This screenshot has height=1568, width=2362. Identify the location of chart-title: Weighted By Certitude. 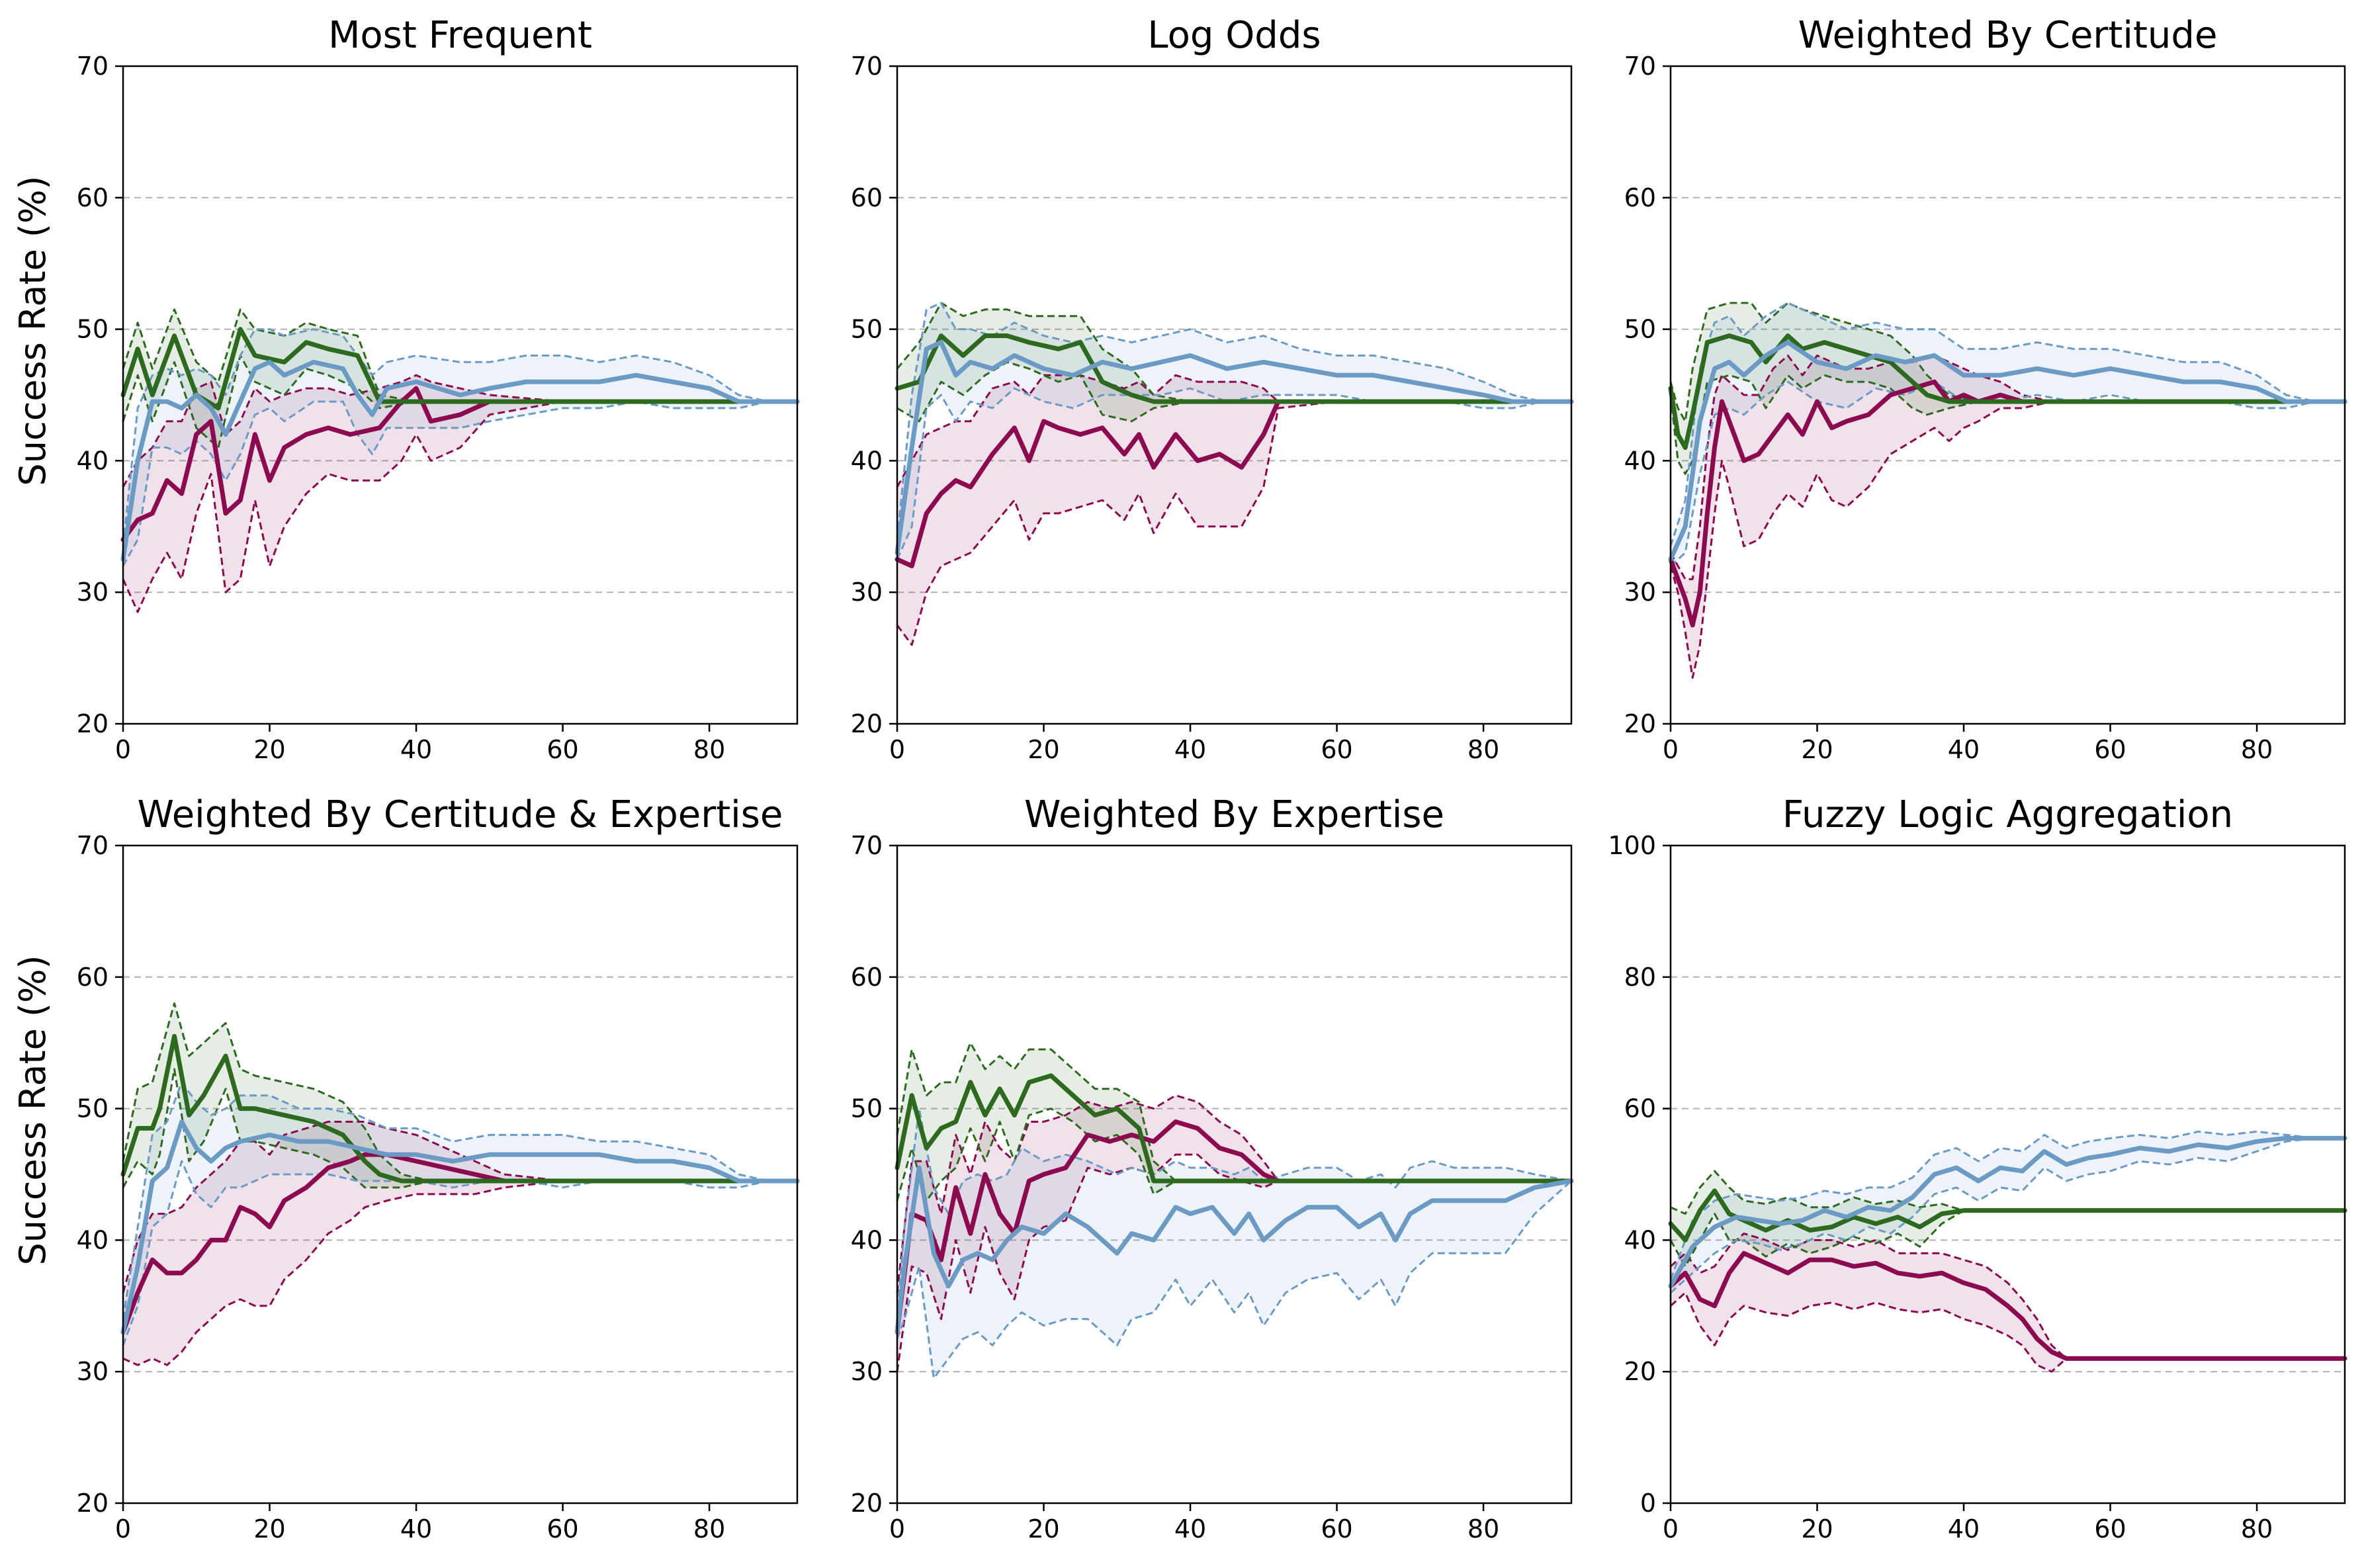
(2008, 35).